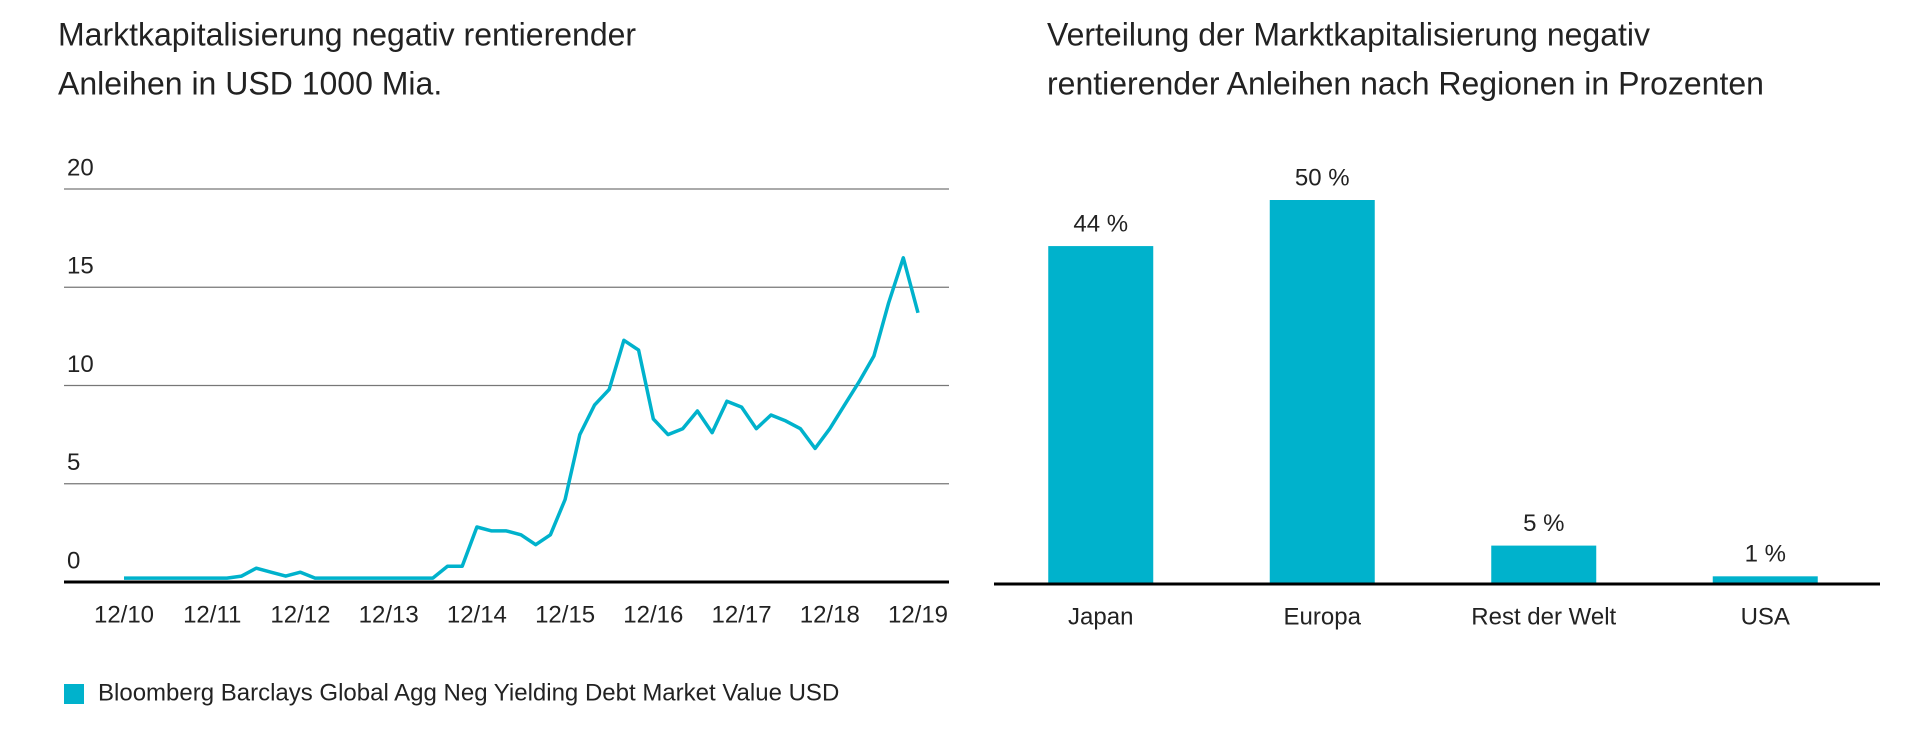 This screenshot has width=1920, height=740. I want to click on value-label: 5 %, so click(1543, 523).